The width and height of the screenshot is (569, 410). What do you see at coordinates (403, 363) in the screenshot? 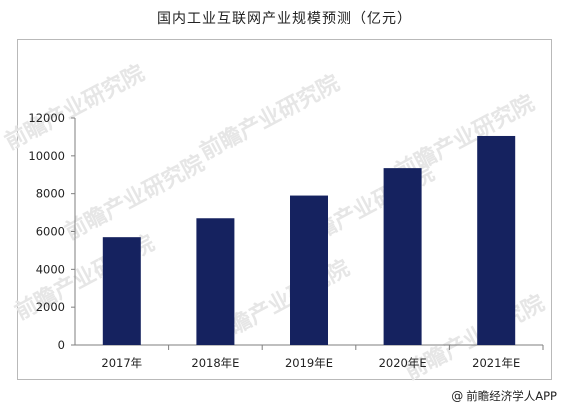
I see `x-tick-label: 2020年E` at bounding box center [403, 363].